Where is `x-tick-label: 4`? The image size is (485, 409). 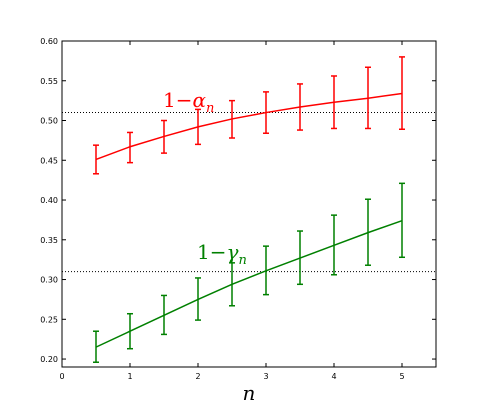
x-tick-label: 4 is located at coordinates (333, 376).